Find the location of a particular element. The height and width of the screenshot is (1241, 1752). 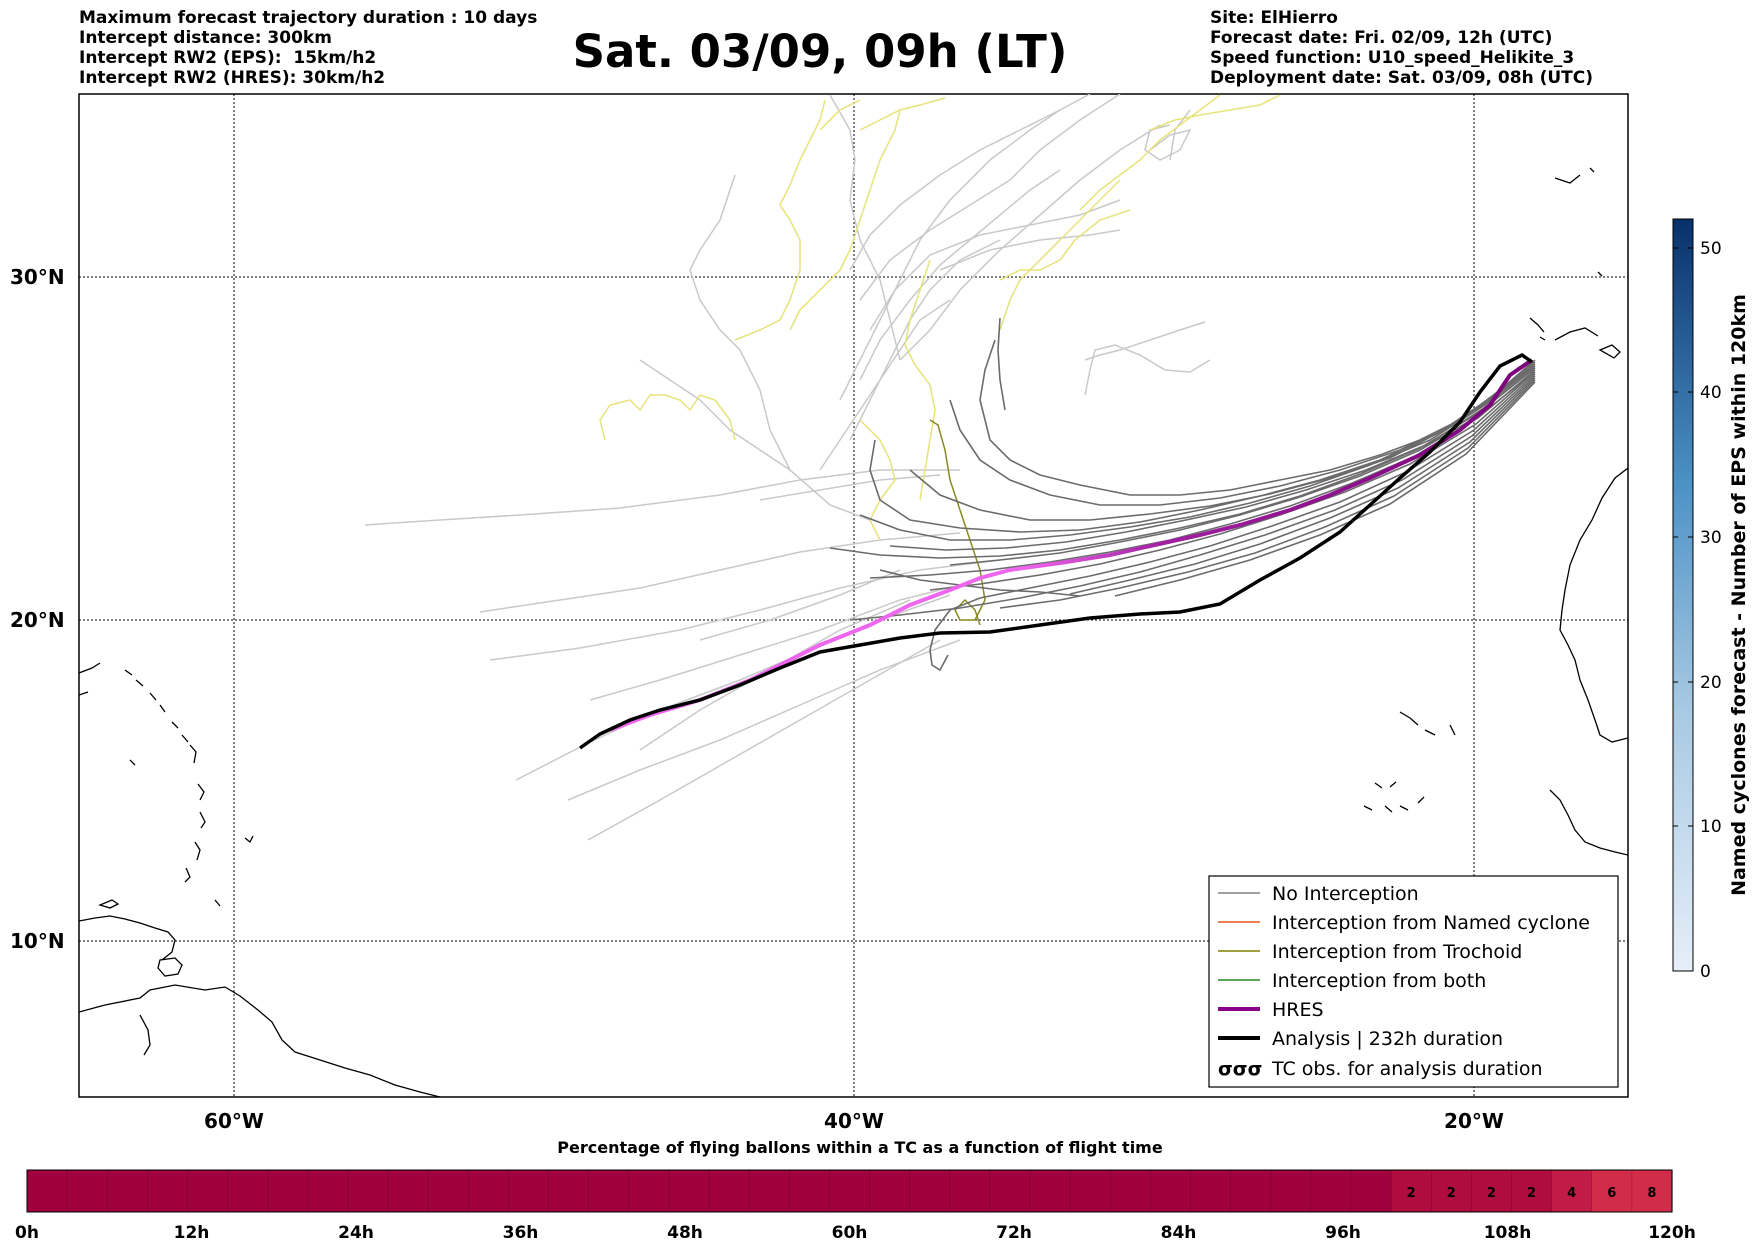

legend-swatch-tc-obs-icon: σσσ is located at coordinates (1240, 1069).